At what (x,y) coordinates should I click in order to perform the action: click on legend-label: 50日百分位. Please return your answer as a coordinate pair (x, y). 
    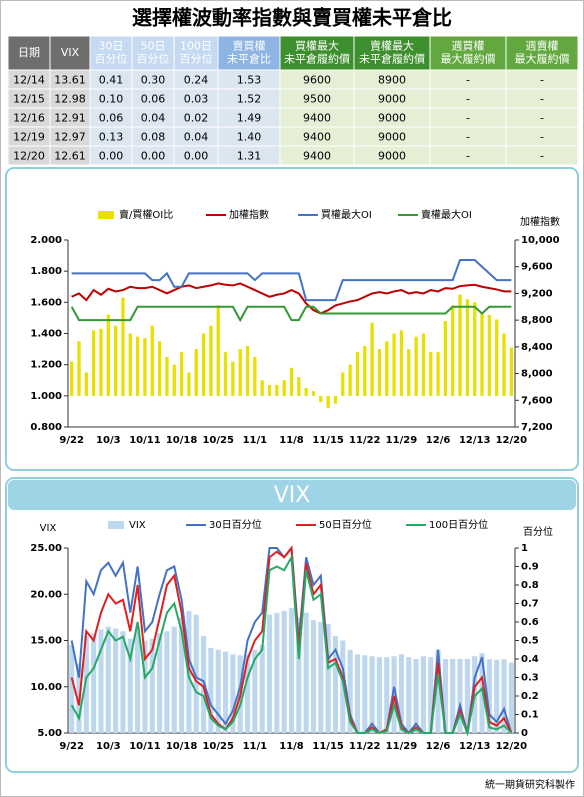
    Looking at the image, I should click on (345, 524).